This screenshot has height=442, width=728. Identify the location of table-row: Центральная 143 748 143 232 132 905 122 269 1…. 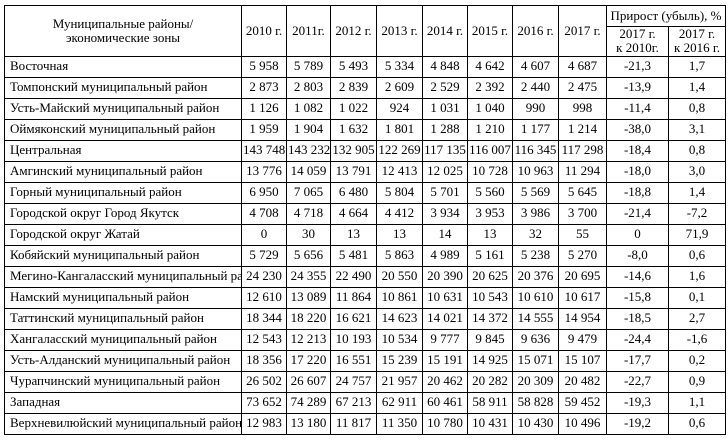
(365, 150).